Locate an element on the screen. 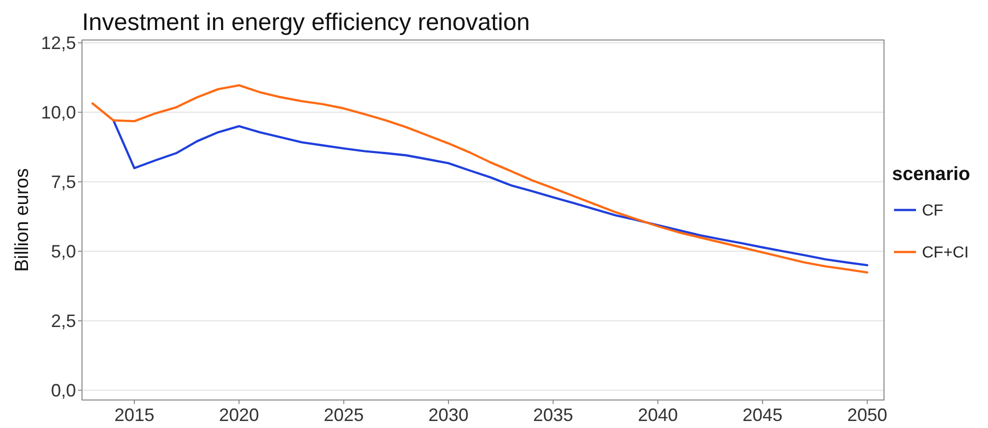 The height and width of the screenshot is (428, 988). x-tick-label: 2020 is located at coordinates (239, 415).